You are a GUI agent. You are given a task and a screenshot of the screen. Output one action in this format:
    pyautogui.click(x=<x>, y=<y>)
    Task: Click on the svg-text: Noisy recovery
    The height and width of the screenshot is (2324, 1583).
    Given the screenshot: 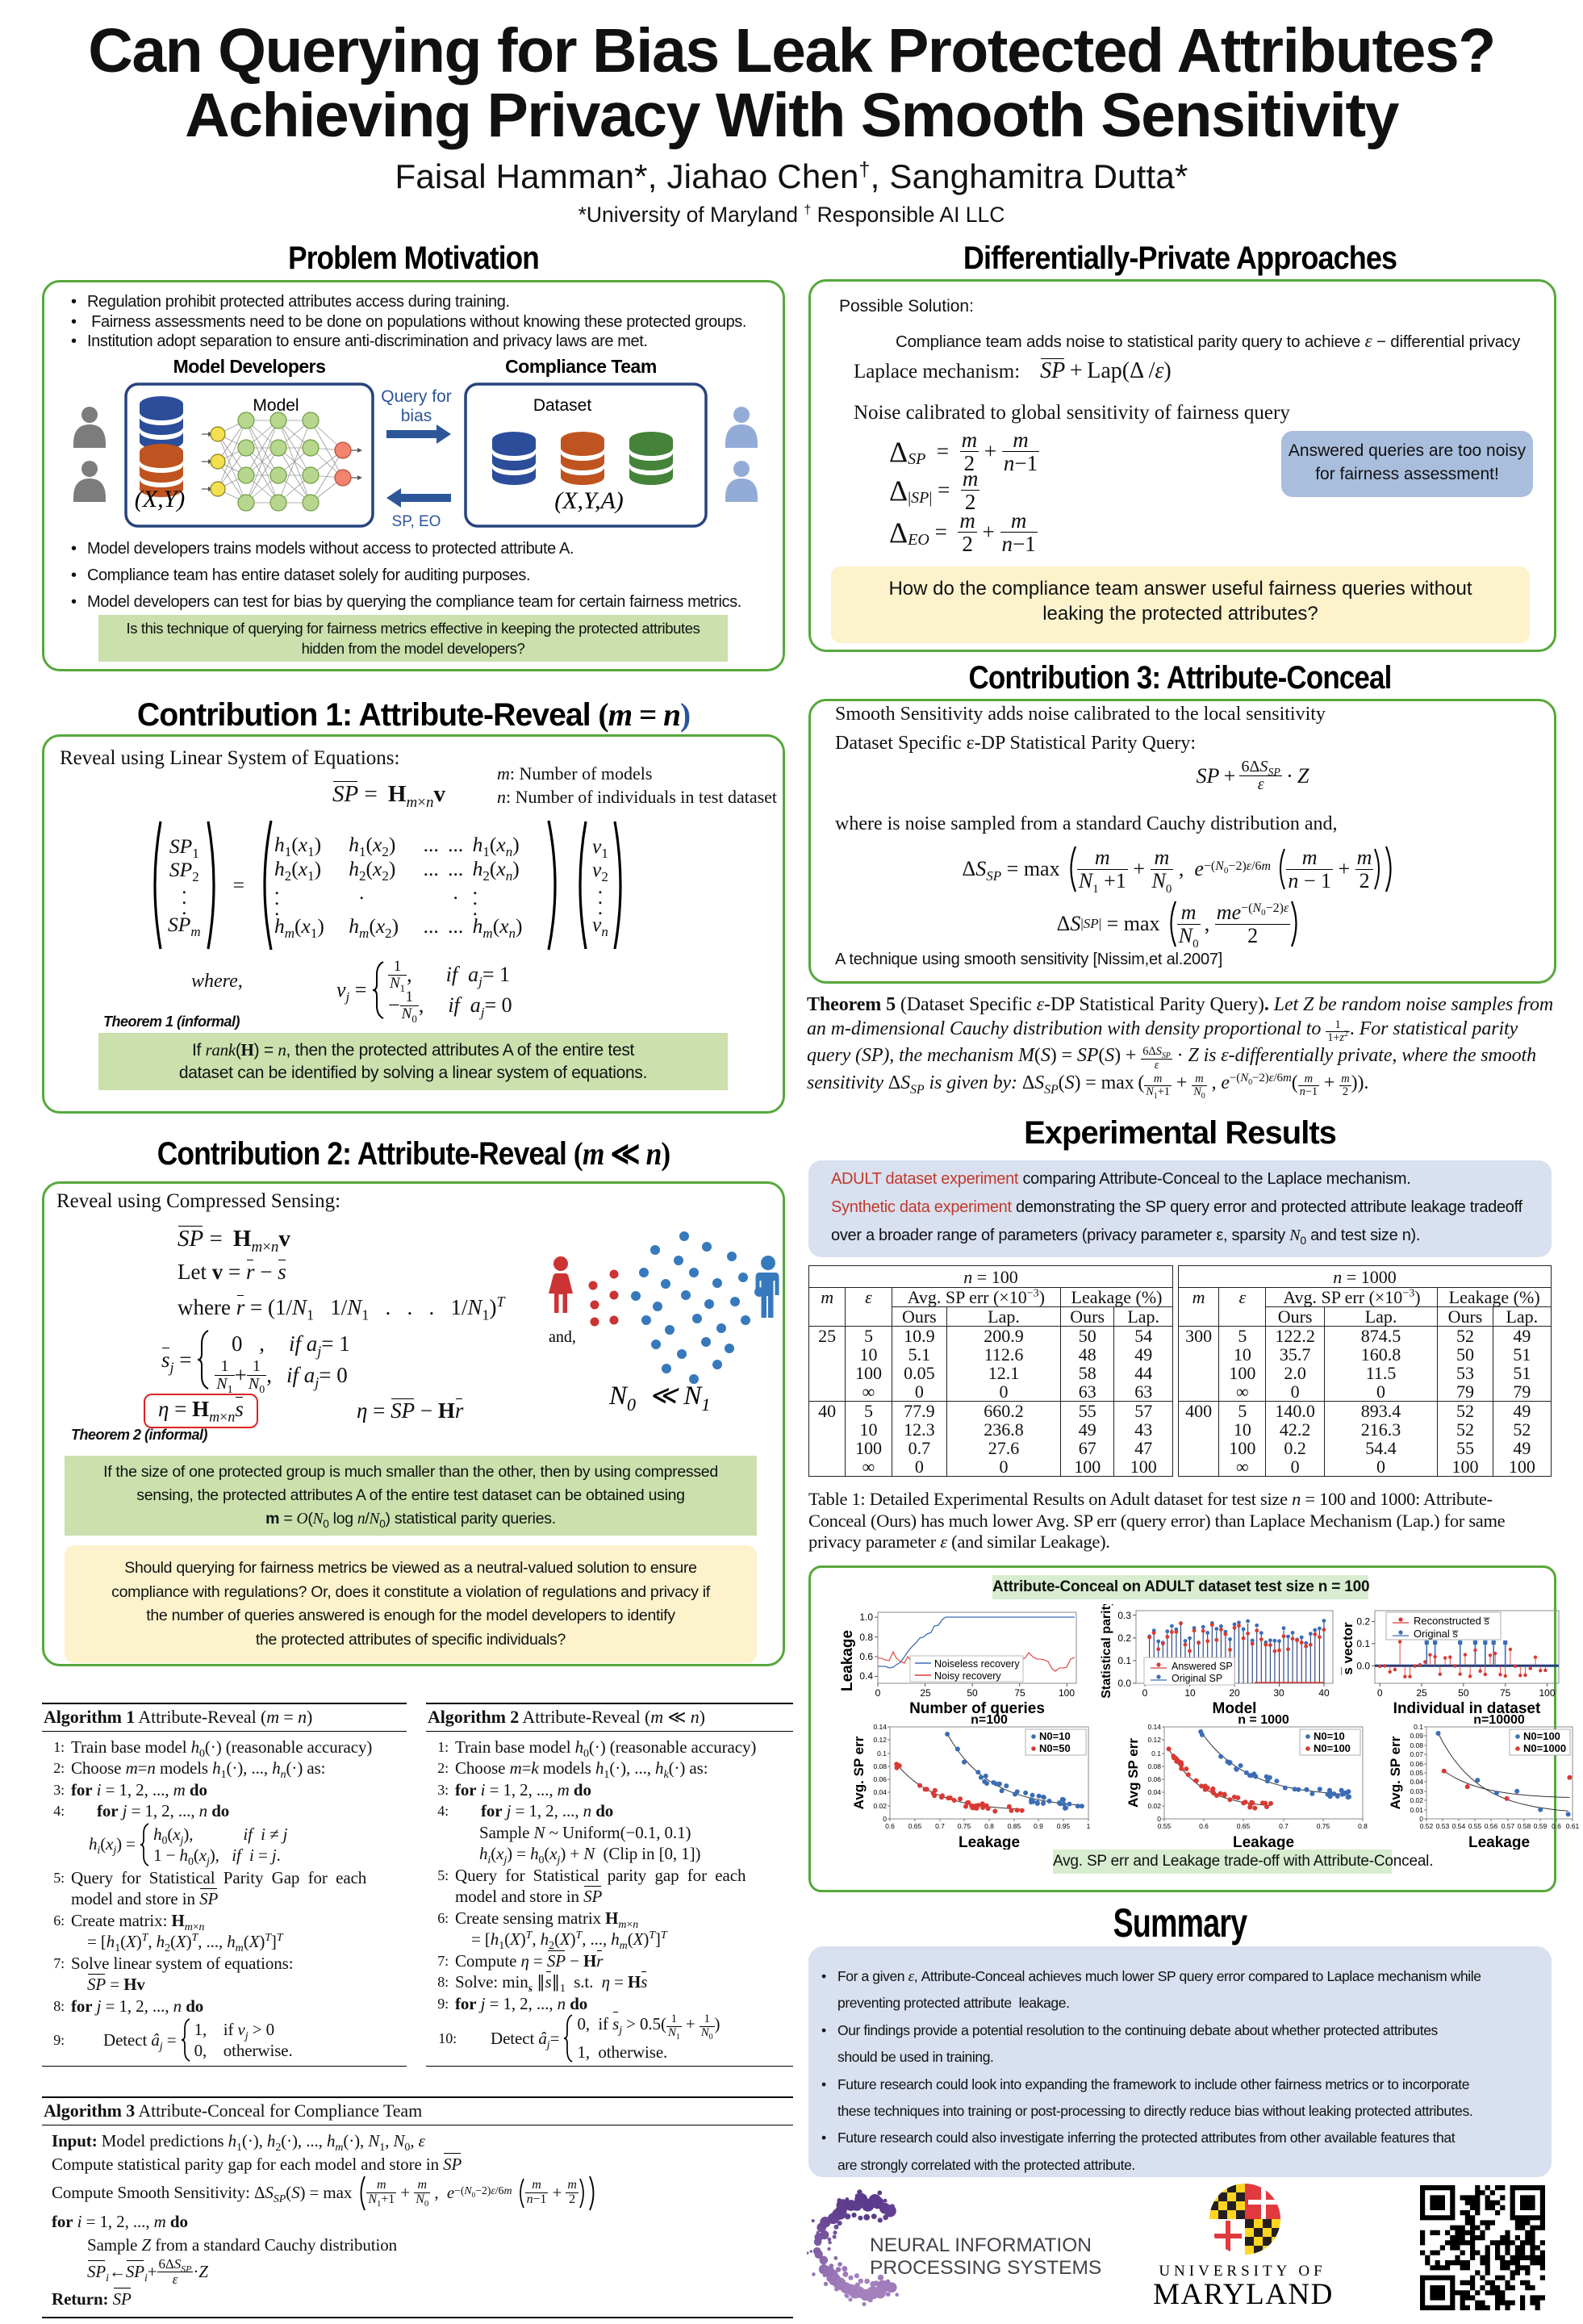 What is the action you would take?
    pyautogui.click(x=967, y=1676)
    